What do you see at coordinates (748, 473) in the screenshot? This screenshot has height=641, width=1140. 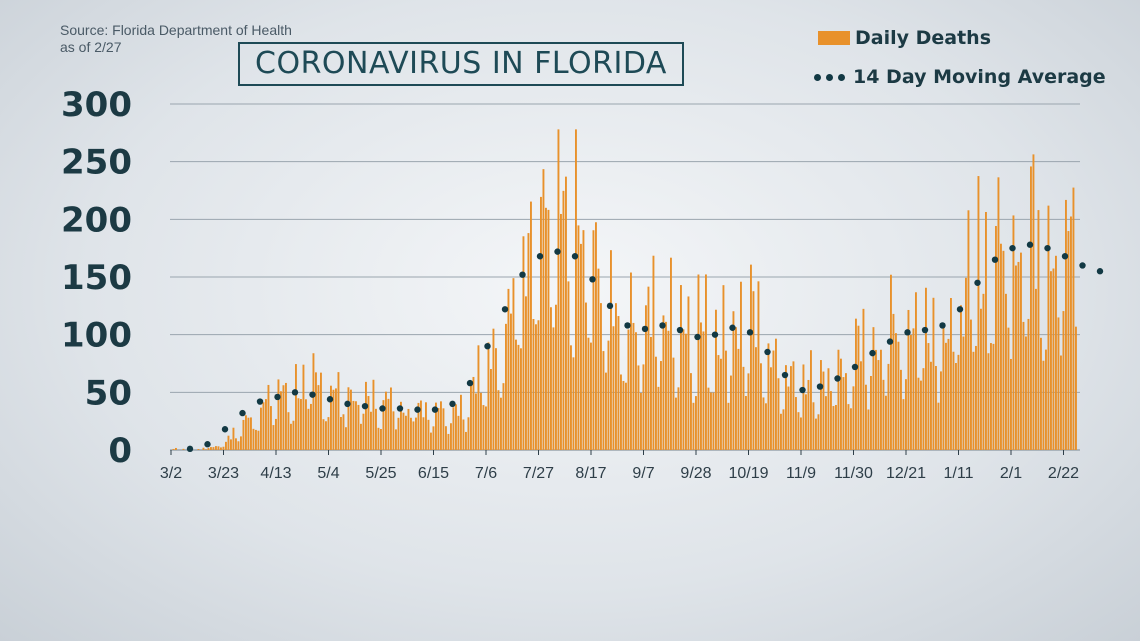 I see `x-tick-label: 10/19` at bounding box center [748, 473].